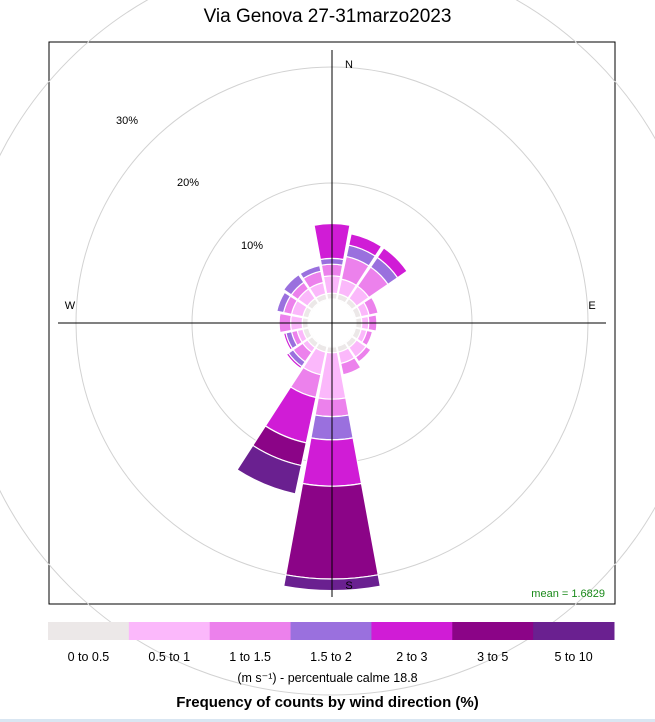  Describe the element at coordinates (250, 657) in the screenshot. I see `legend-label-2: 1 to 1.5` at that location.